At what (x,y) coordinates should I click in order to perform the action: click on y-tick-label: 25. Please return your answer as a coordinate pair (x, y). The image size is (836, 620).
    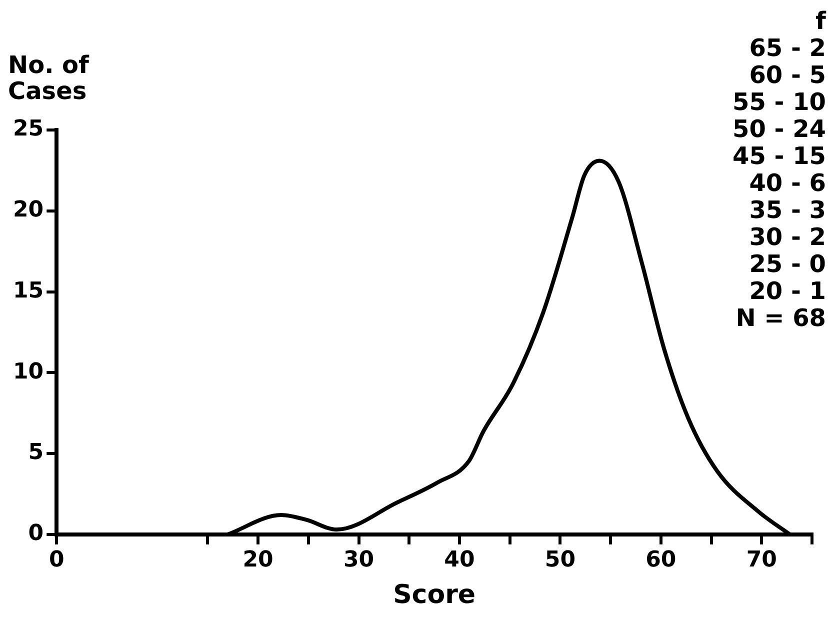
    Looking at the image, I should click on (28, 129).